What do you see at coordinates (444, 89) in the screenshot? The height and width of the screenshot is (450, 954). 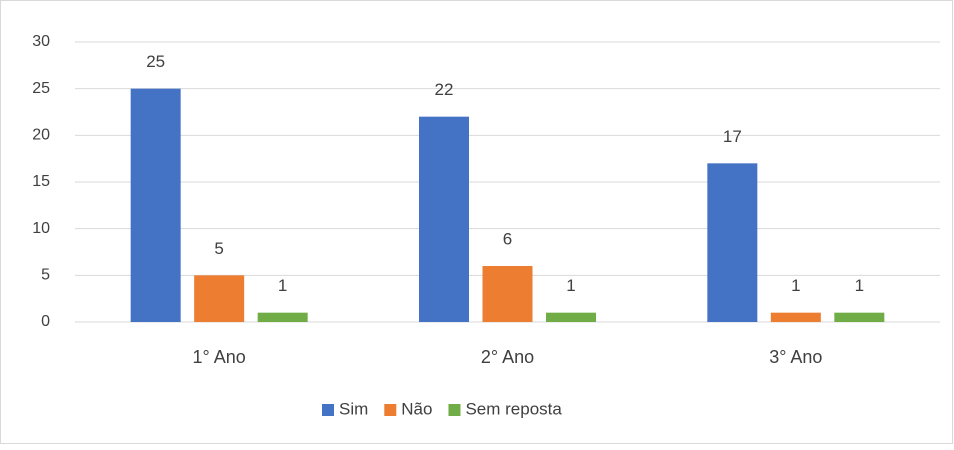 I see `data-label: 22` at bounding box center [444, 89].